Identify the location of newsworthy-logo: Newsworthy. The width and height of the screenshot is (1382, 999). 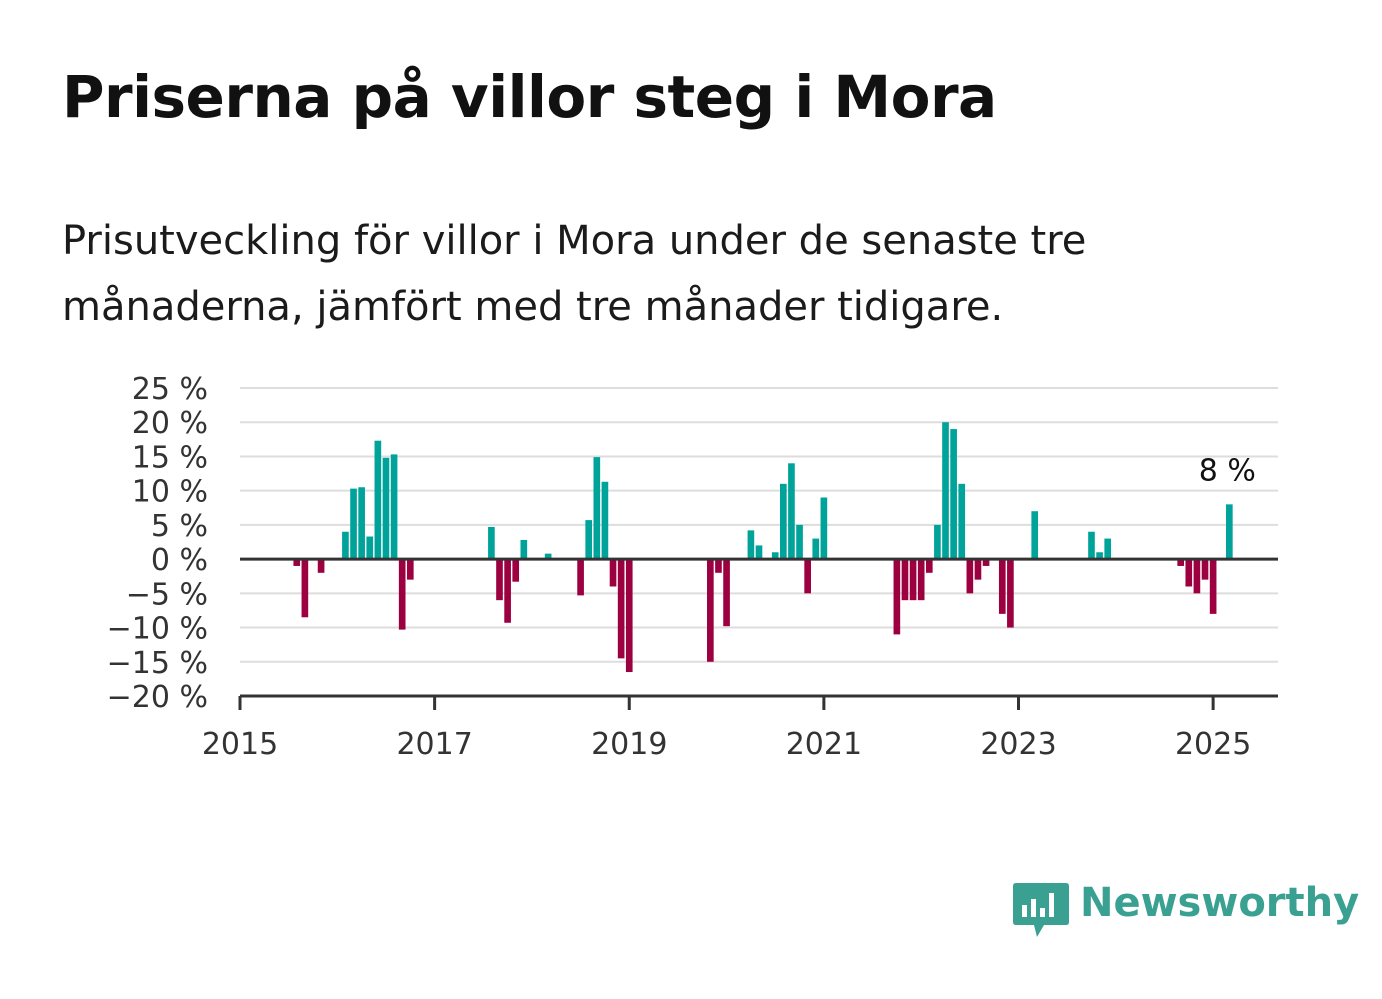
(1184, 911).